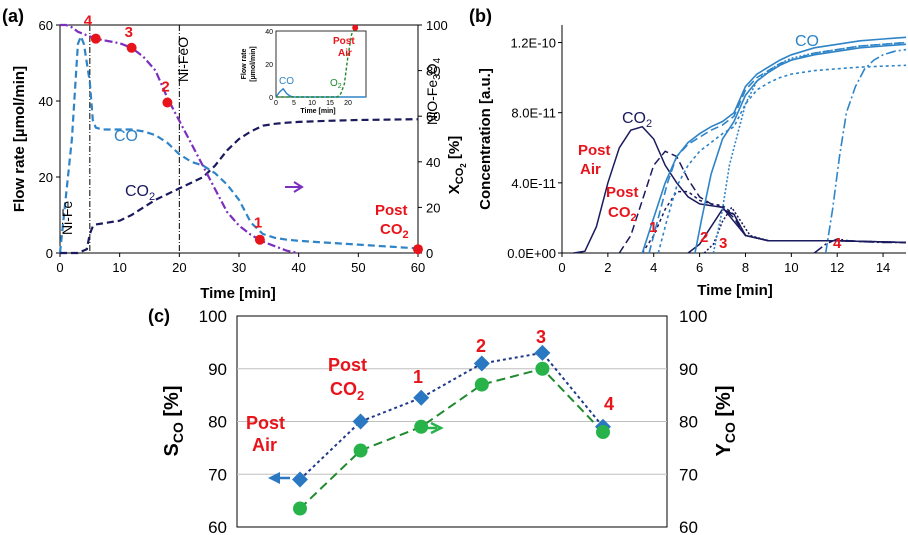 The image size is (908, 535). Describe the element at coordinates (607, 267) in the screenshot. I see `panel-b-x-tick-label: 2` at that location.